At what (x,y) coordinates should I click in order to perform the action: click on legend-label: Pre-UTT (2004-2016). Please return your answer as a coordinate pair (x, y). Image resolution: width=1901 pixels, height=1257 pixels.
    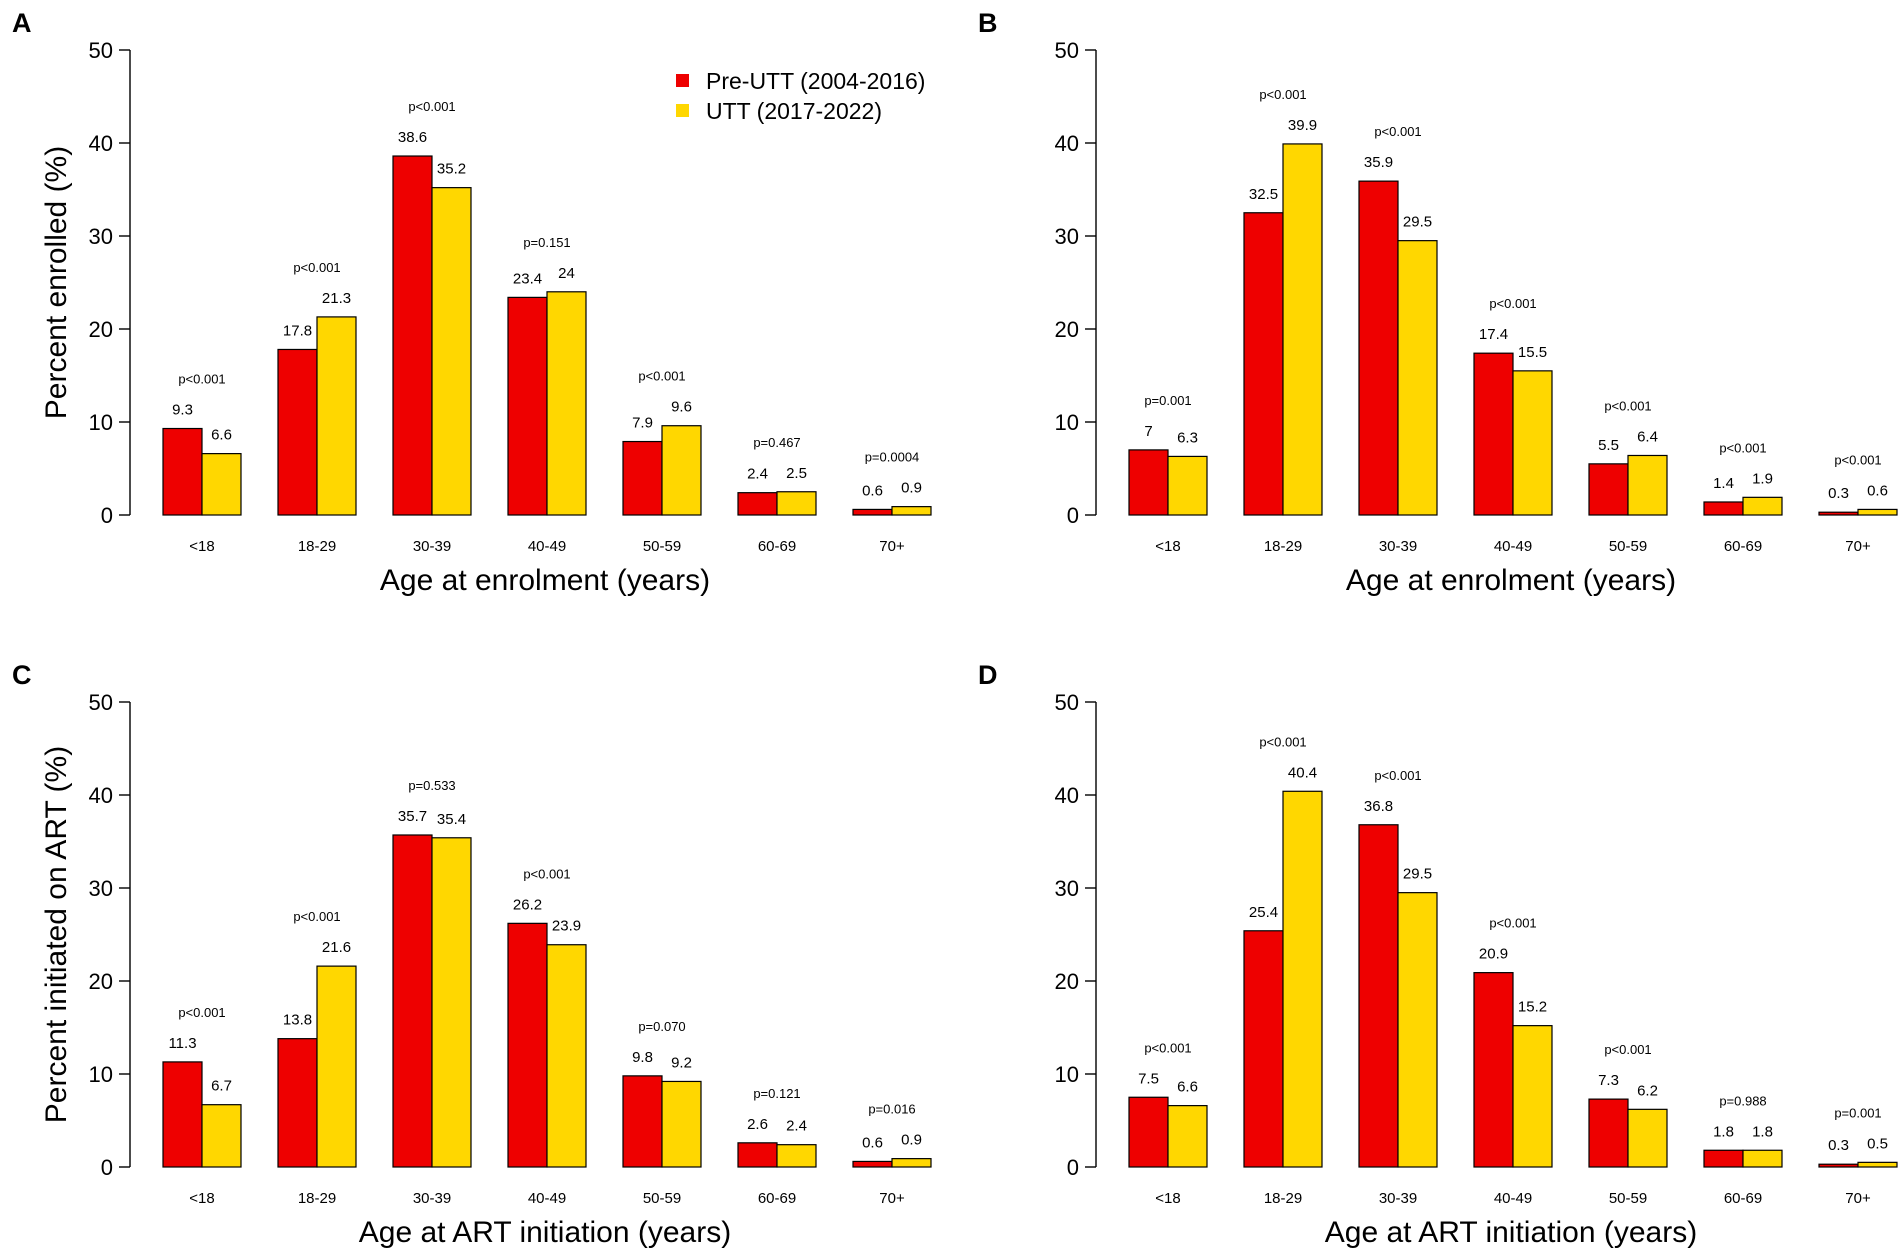
    Looking at the image, I should click on (815, 81).